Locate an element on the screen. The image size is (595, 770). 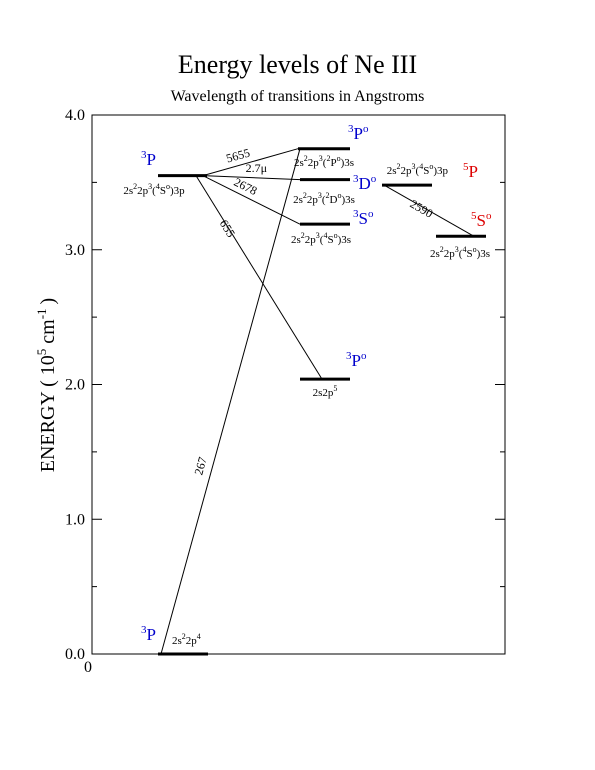
y-tick-label: 3.0 is located at coordinates (75, 250).